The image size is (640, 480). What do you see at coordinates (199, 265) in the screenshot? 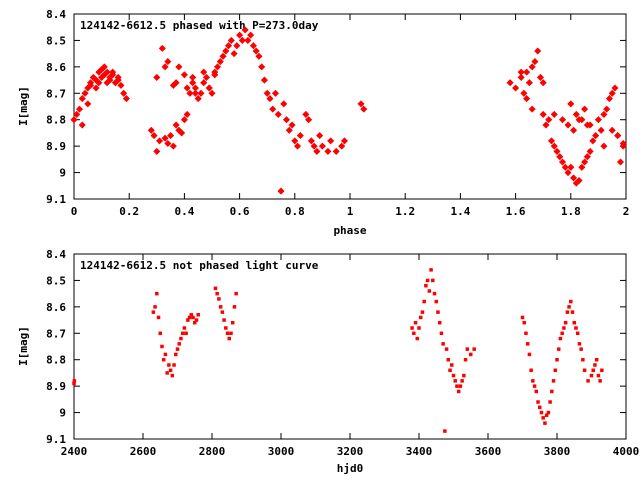
I see `plot-unphased-title: 124142-6612.5 not phased light curve` at bounding box center [199, 265].